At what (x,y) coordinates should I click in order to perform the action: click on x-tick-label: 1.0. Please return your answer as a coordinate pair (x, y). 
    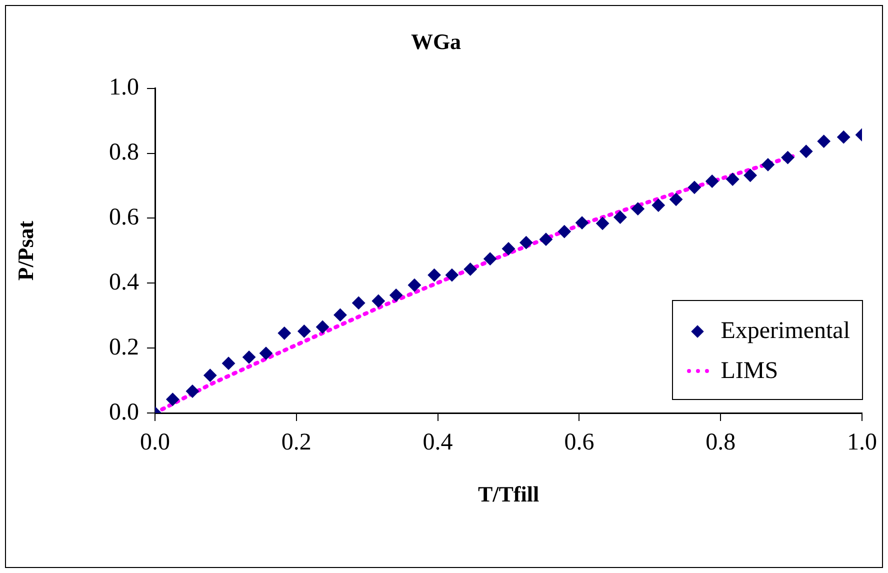
    Looking at the image, I should click on (862, 443).